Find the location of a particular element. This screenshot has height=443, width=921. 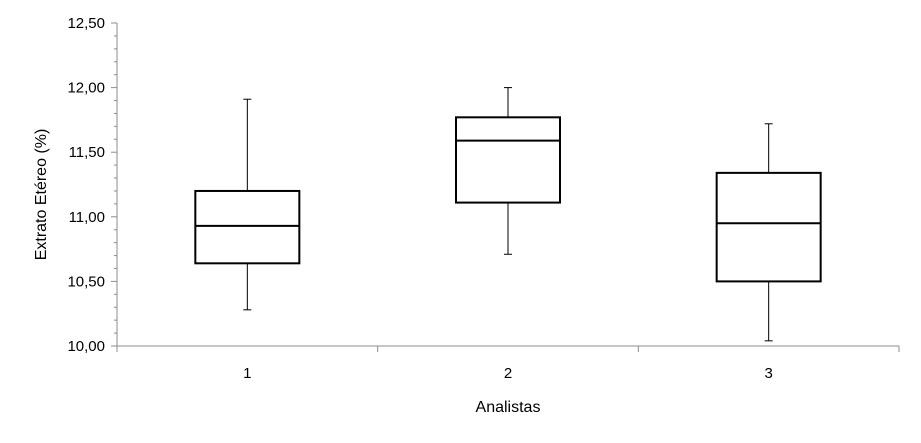

y-axis-title: Extrato Etéreo (%) is located at coordinates (41, 195).